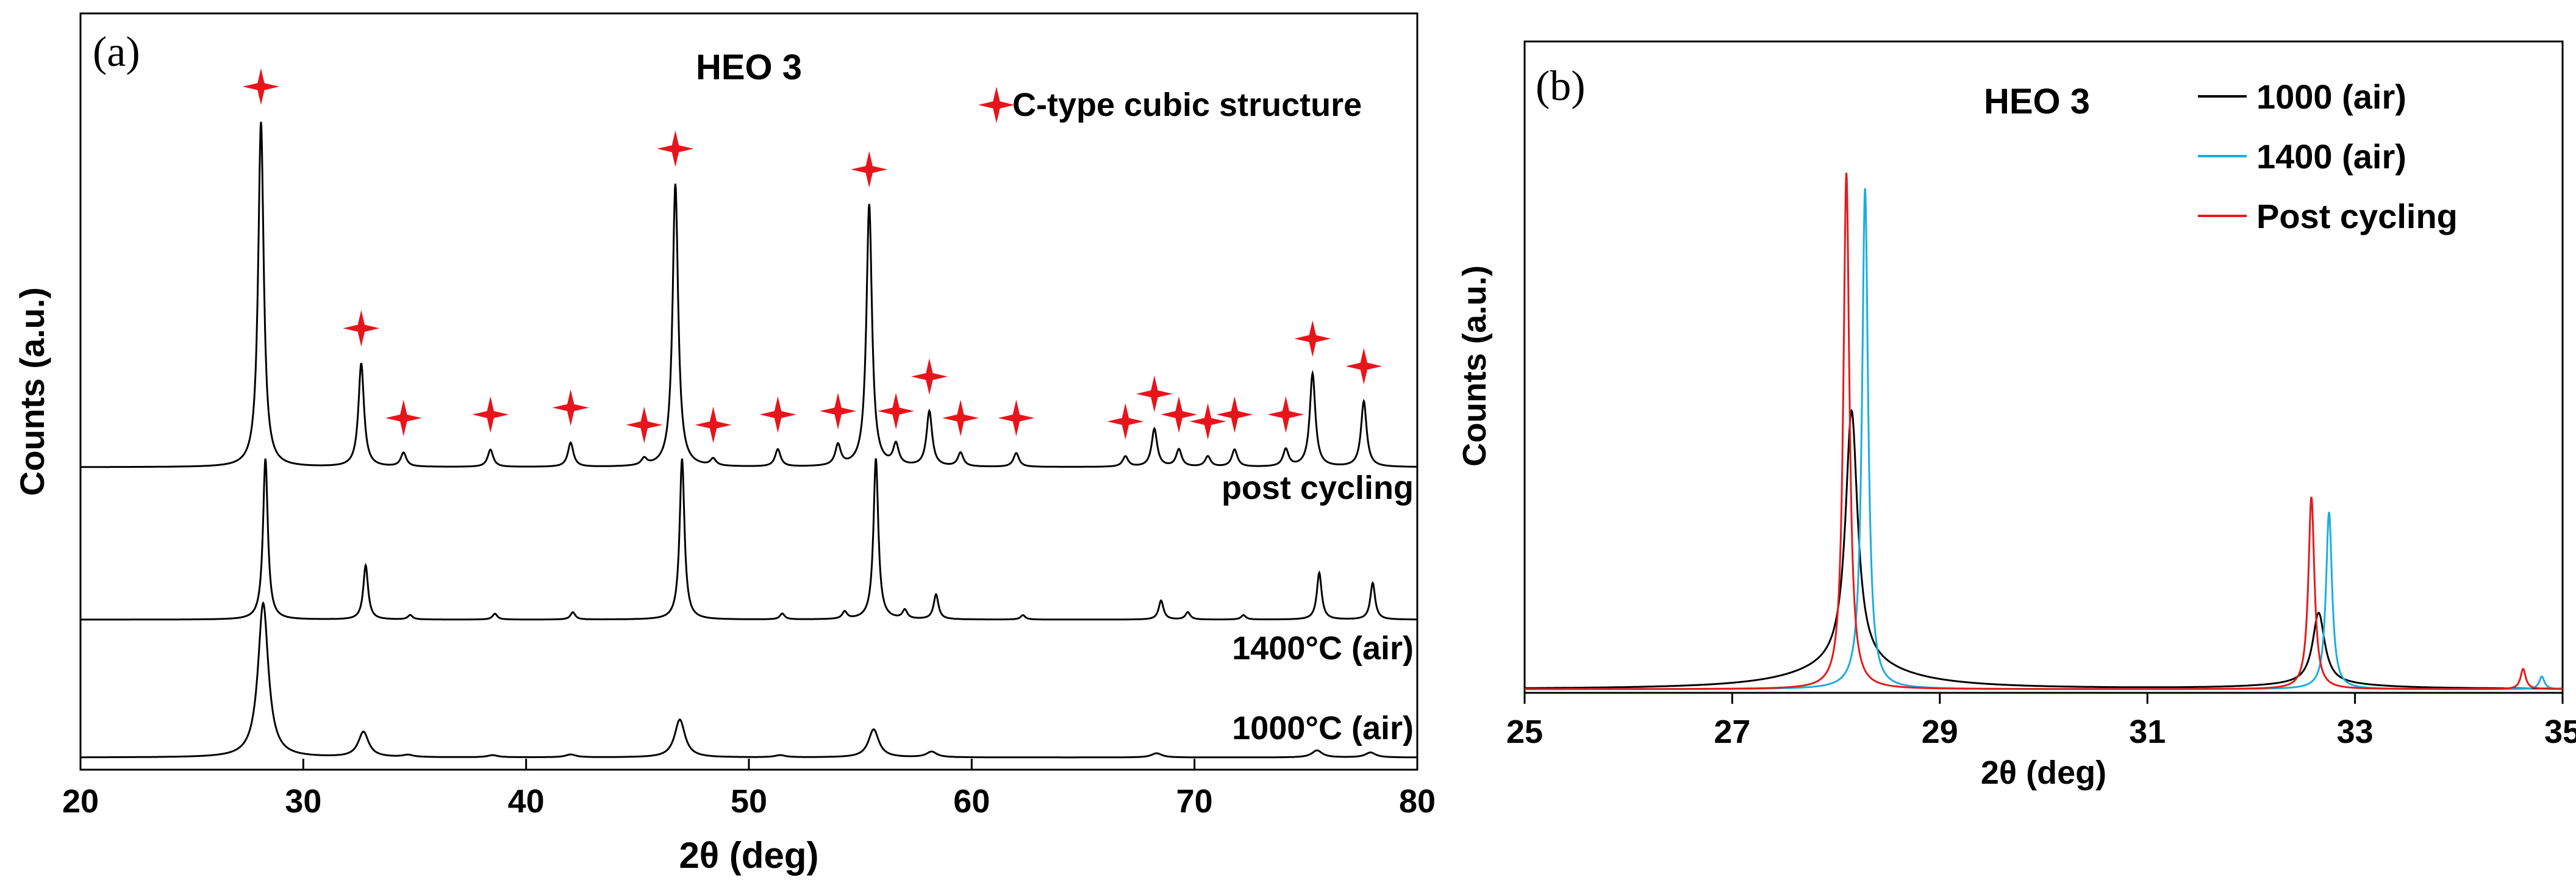 The height and width of the screenshot is (888, 2576). What do you see at coordinates (1524, 732) in the screenshot?
I see `x-tick-label-b-0: 25` at bounding box center [1524, 732].